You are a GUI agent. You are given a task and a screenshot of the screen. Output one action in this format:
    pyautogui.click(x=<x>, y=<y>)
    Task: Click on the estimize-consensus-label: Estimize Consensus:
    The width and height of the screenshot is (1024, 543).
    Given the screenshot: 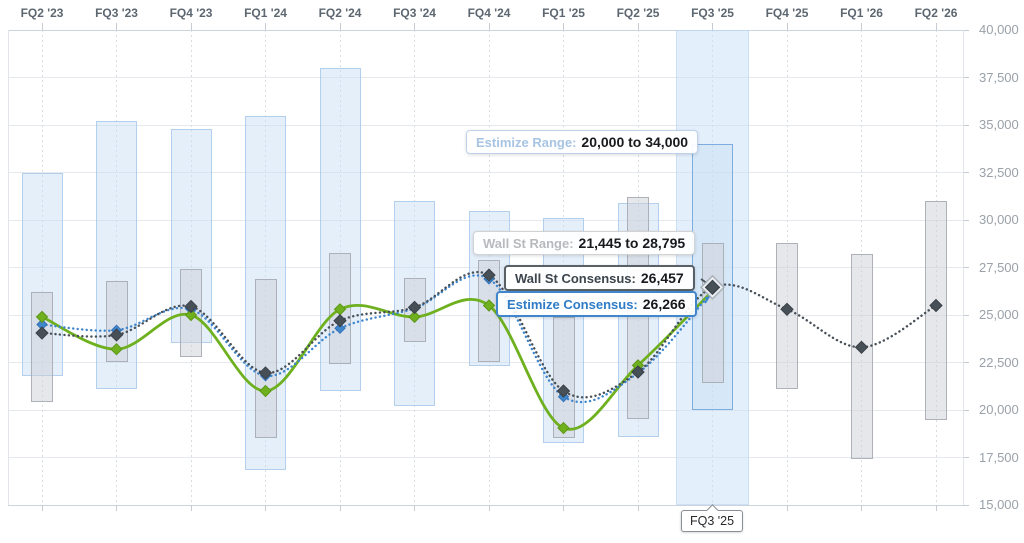 What is the action you would take?
    pyautogui.click(x=572, y=304)
    